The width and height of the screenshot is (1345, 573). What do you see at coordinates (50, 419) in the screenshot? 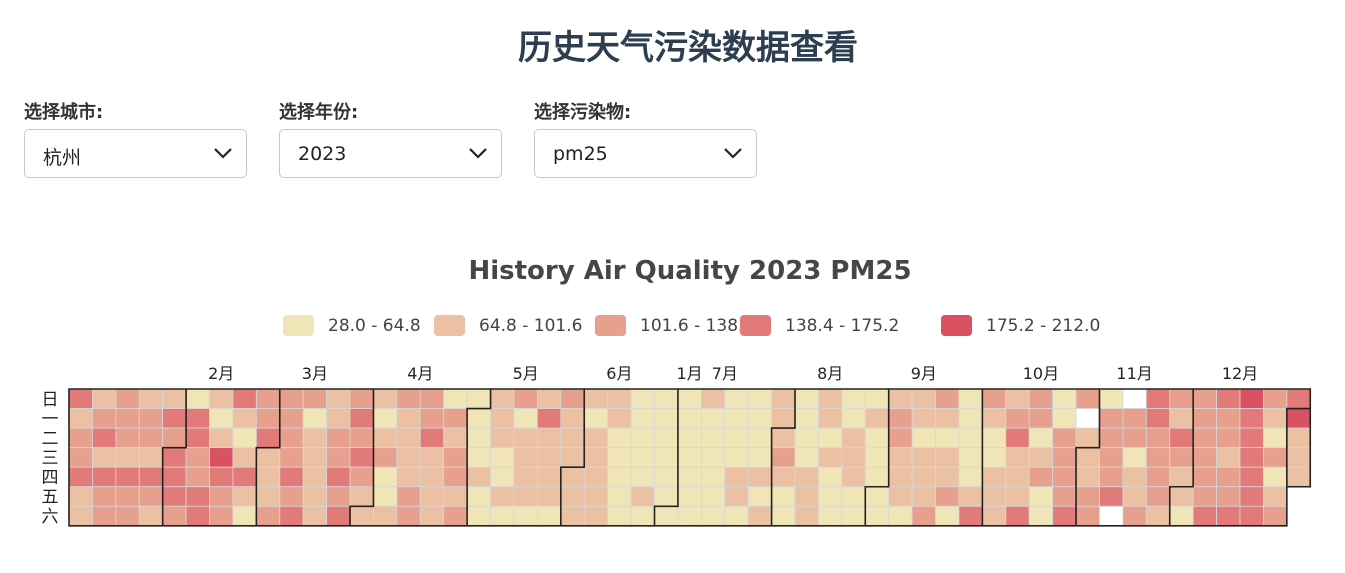
I see `weekday-label: 一` at bounding box center [50, 419].